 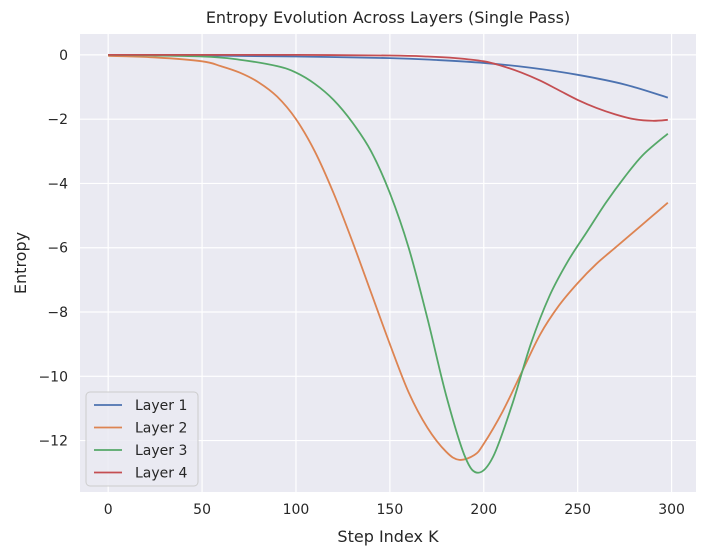 I want to click on y-tick-label: −4, so click(x=57, y=184).